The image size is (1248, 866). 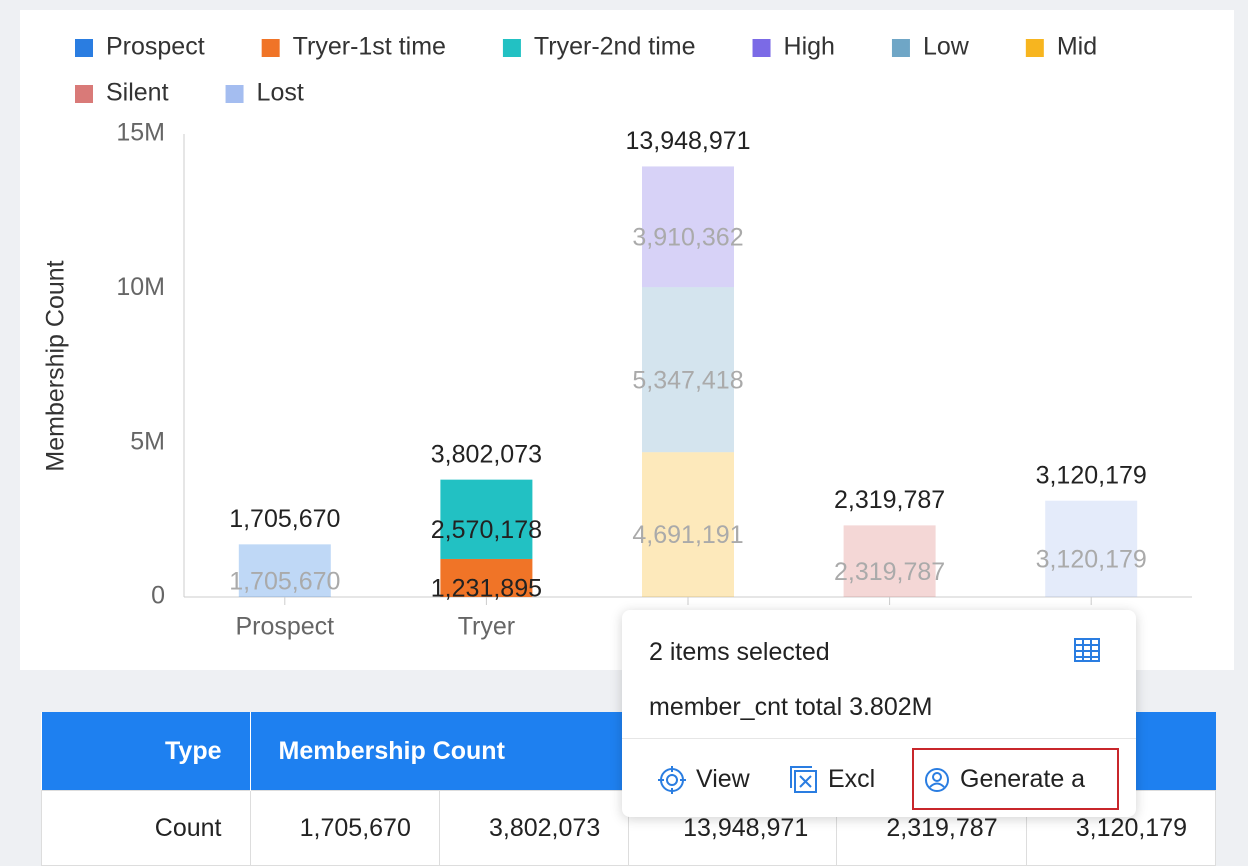 I want to click on exclude-button: Excl, so click(x=832, y=779).